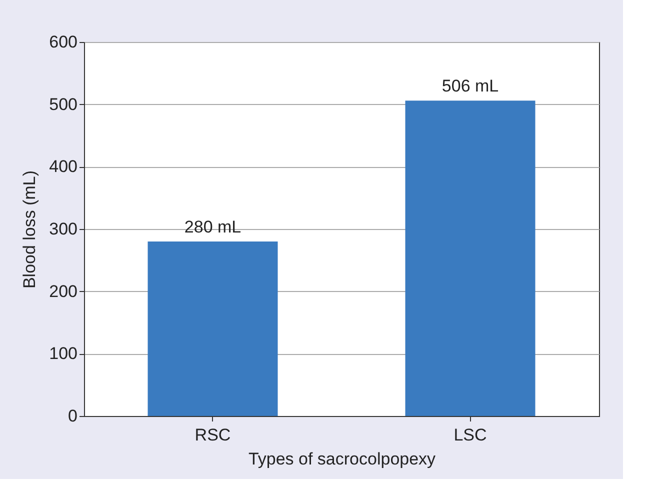 Image resolution: width=654 pixels, height=493 pixels. I want to click on y-tick-label: 100, so click(63, 354).